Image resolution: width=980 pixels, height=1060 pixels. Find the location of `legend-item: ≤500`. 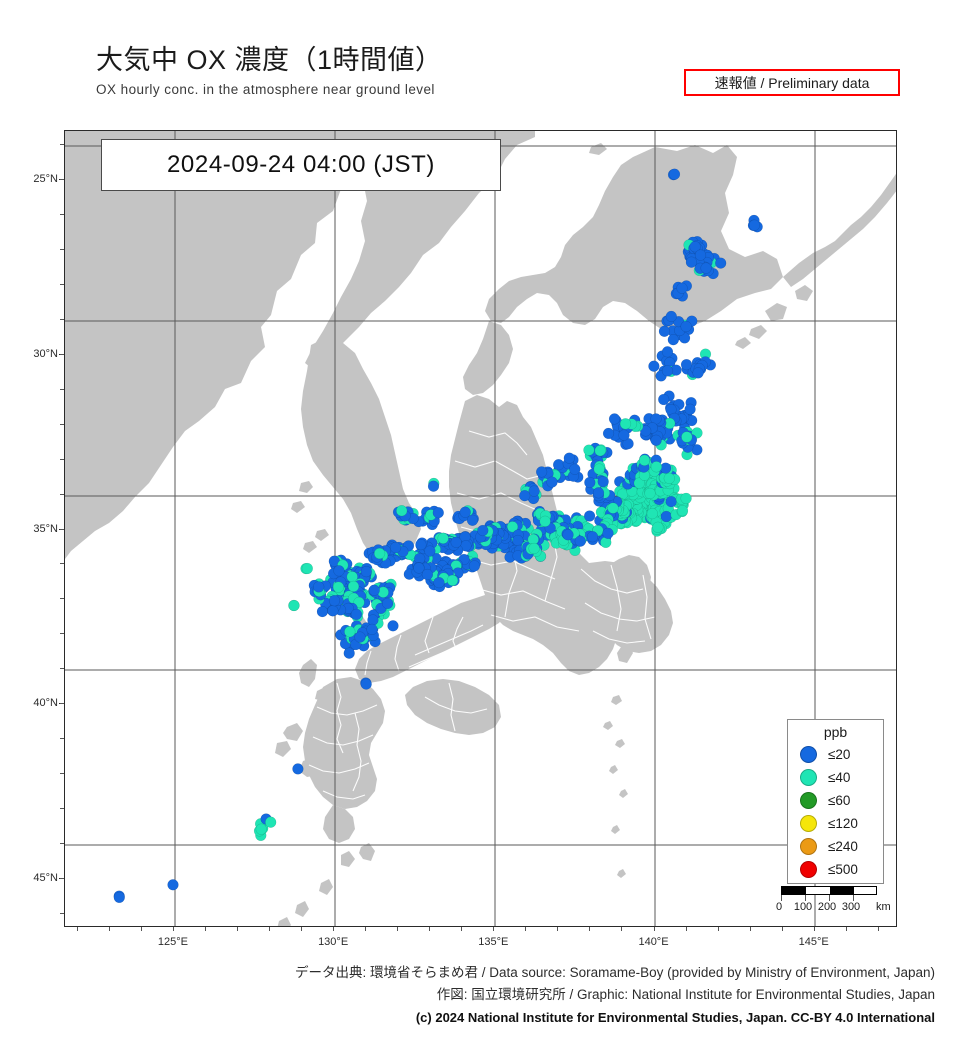

legend-item: ≤500 is located at coordinates (835, 869).